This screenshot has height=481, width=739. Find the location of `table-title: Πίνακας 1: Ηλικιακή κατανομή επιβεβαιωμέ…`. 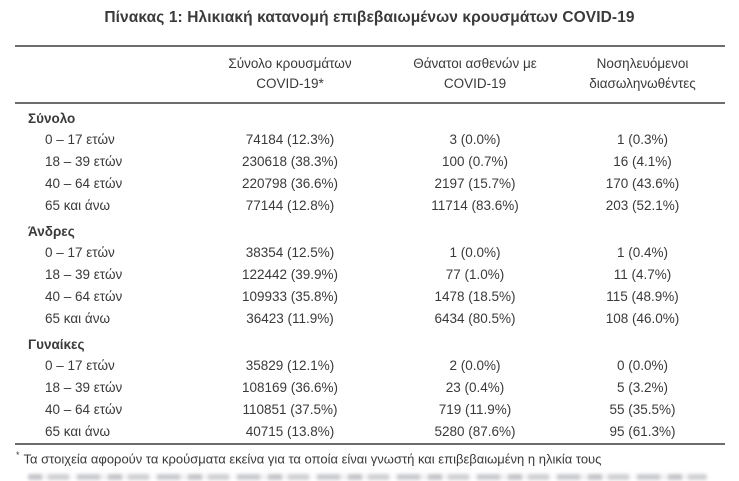

table-title: Πίνακας 1: Ηλικιακή κατανομή επιβεβαιωμέ… is located at coordinates (369, 17).